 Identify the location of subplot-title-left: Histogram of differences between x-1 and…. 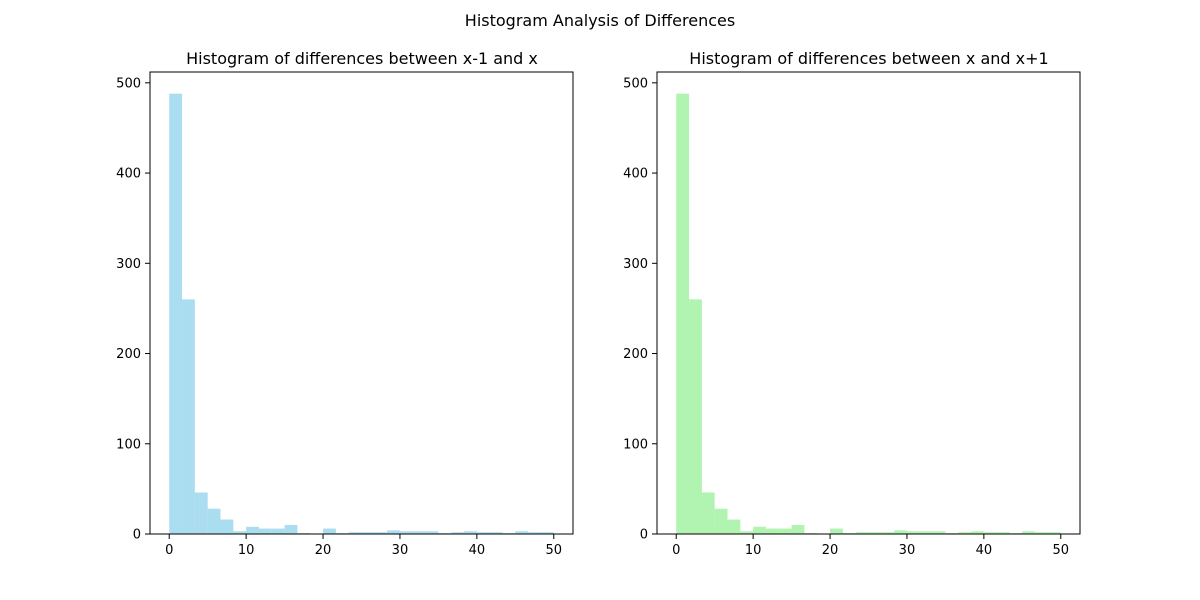
(362, 58).